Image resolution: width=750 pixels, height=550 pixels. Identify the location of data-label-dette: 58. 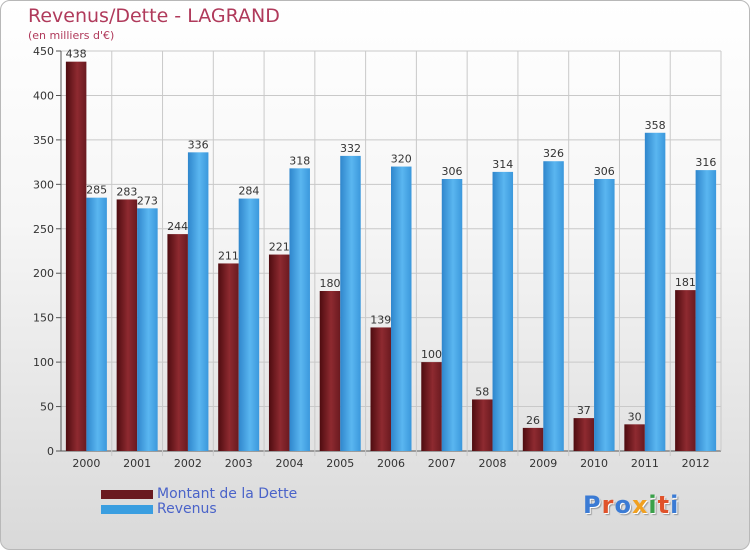
(482, 391).